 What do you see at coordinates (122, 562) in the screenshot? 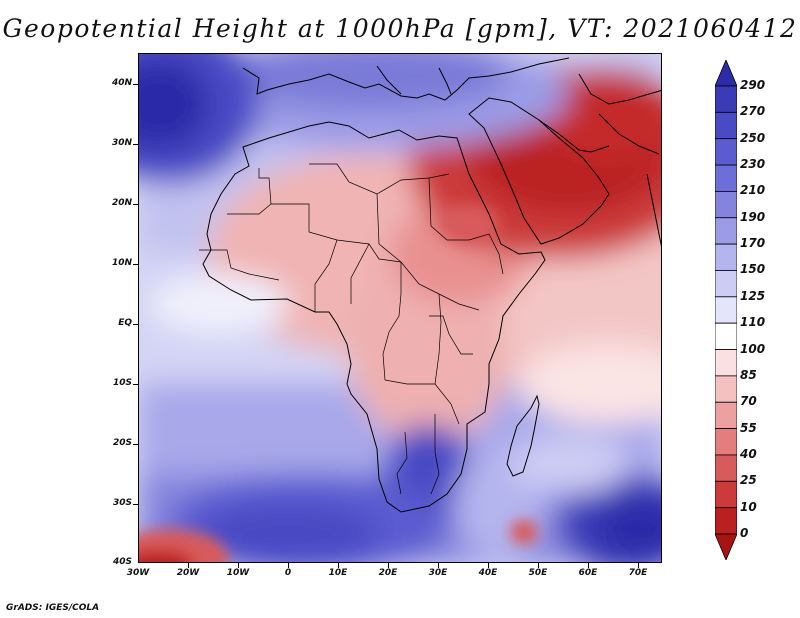
I see `lat-label-40s: 40S` at bounding box center [122, 562].